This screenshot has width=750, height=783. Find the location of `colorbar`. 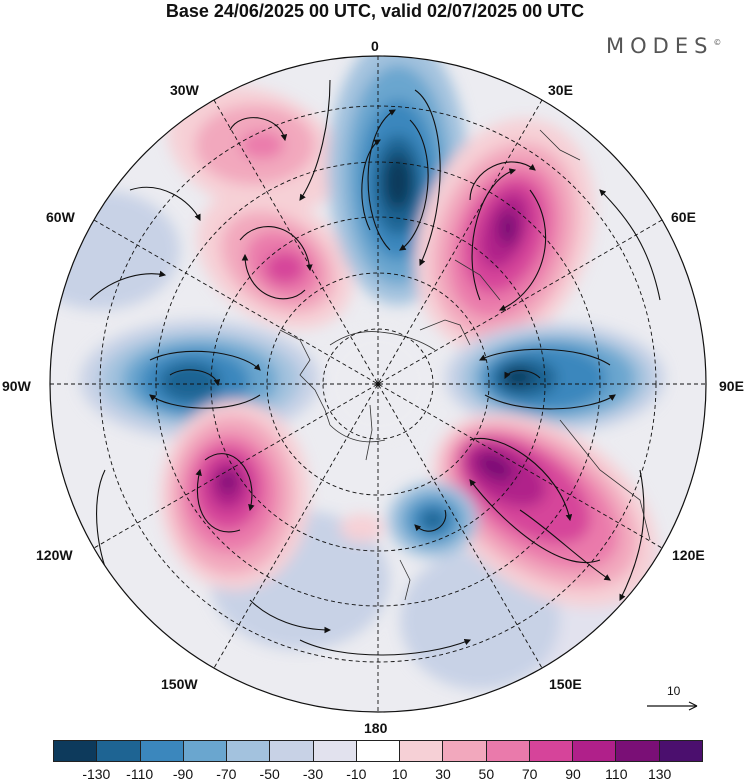

colorbar is located at coordinates (378, 751).